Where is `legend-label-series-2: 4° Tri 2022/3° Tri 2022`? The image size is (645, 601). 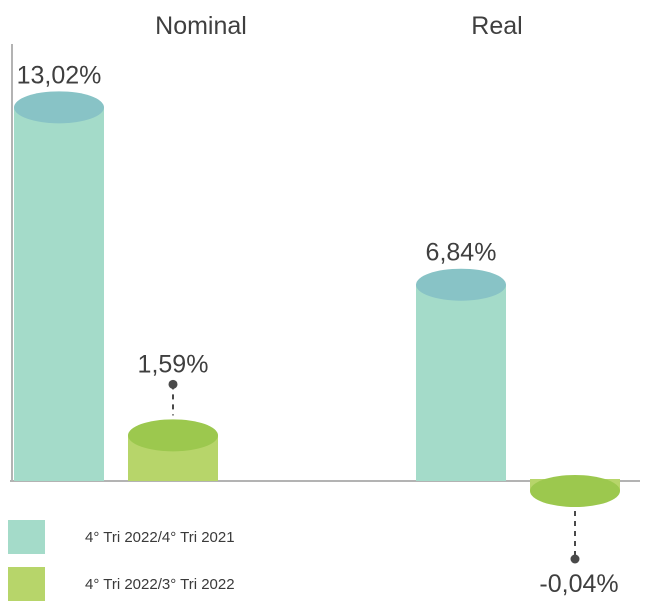
legend-label-series-2: 4° Tri 2022/3° Tri 2022 is located at coordinates (160, 584).